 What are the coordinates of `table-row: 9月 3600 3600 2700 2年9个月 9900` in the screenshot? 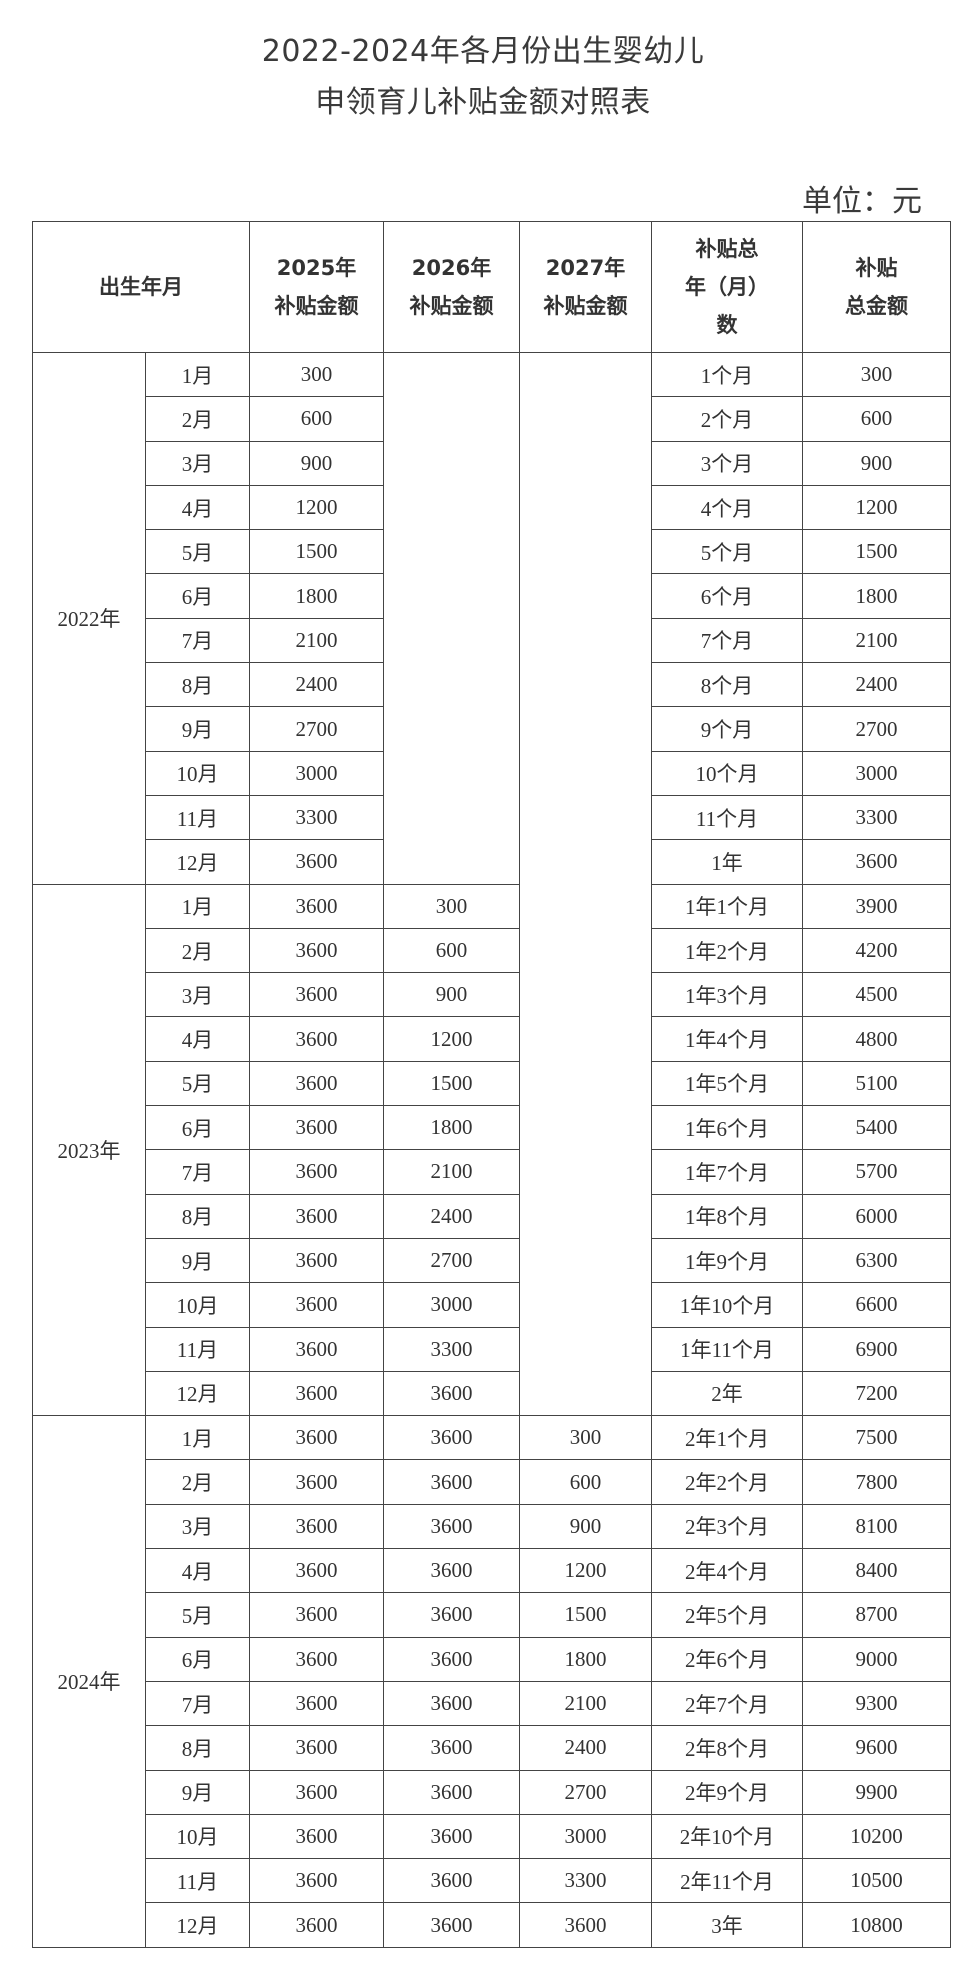 It's located at (492, 1792).